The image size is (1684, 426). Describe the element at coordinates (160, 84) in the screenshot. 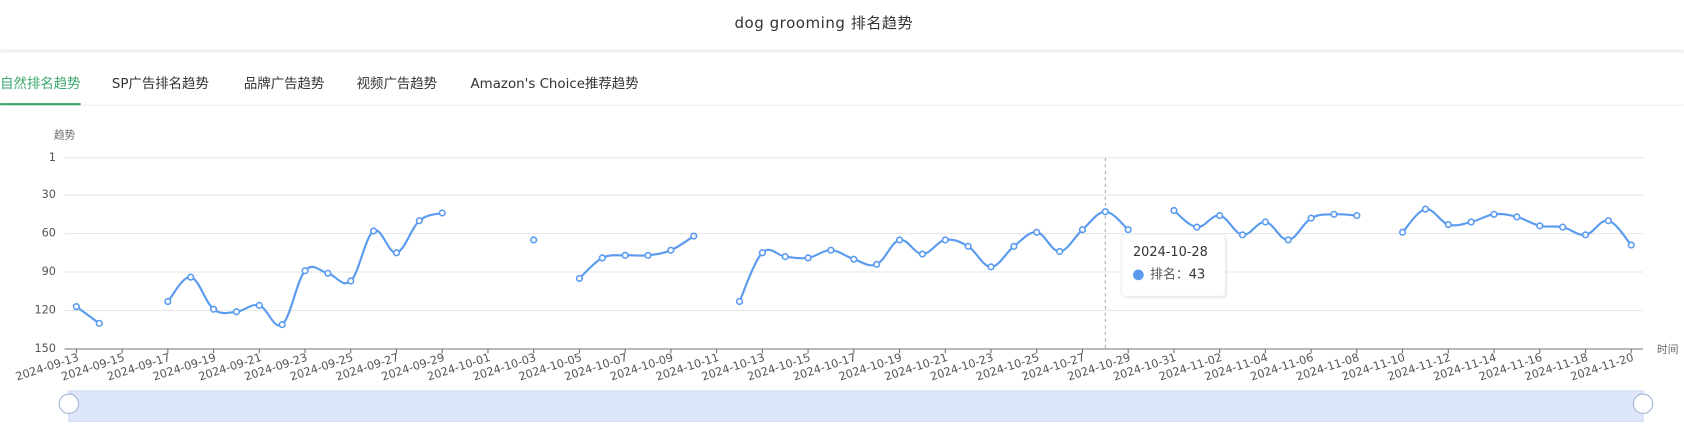

I see `tab: SP广告排名趋势` at that location.